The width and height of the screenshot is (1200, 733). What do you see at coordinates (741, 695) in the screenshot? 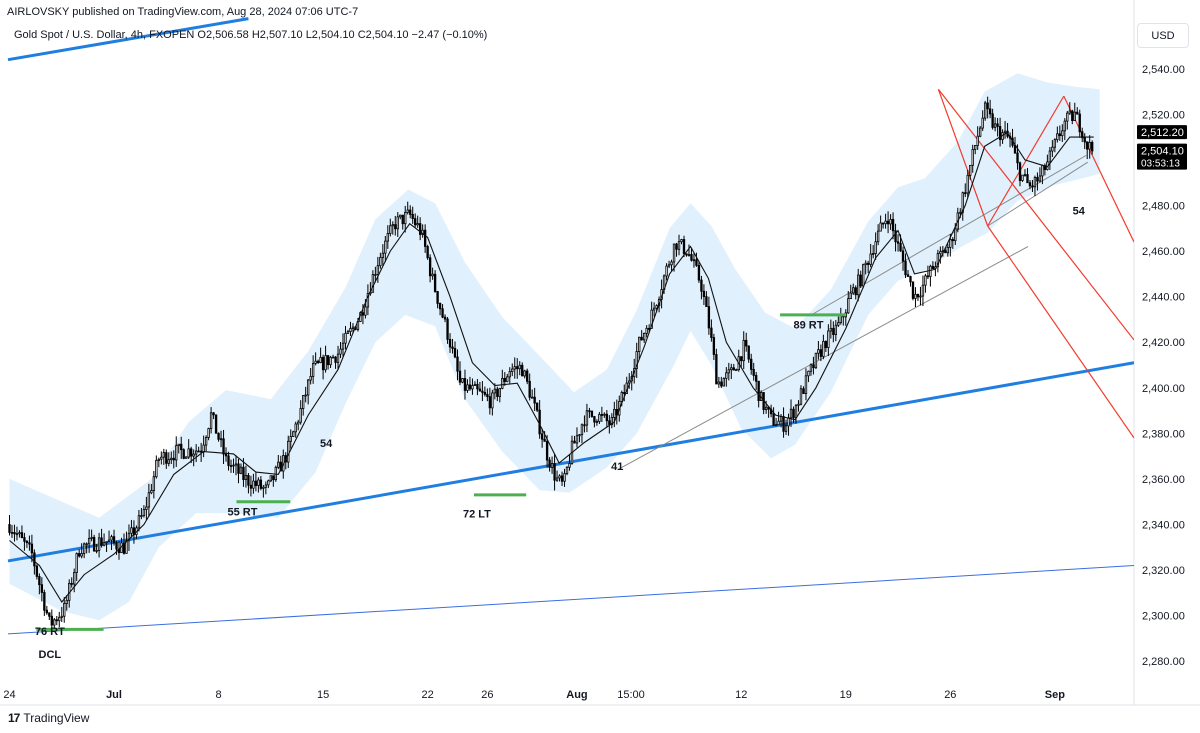
I see `x-tick-label: 12` at bounding box center [741, 695].